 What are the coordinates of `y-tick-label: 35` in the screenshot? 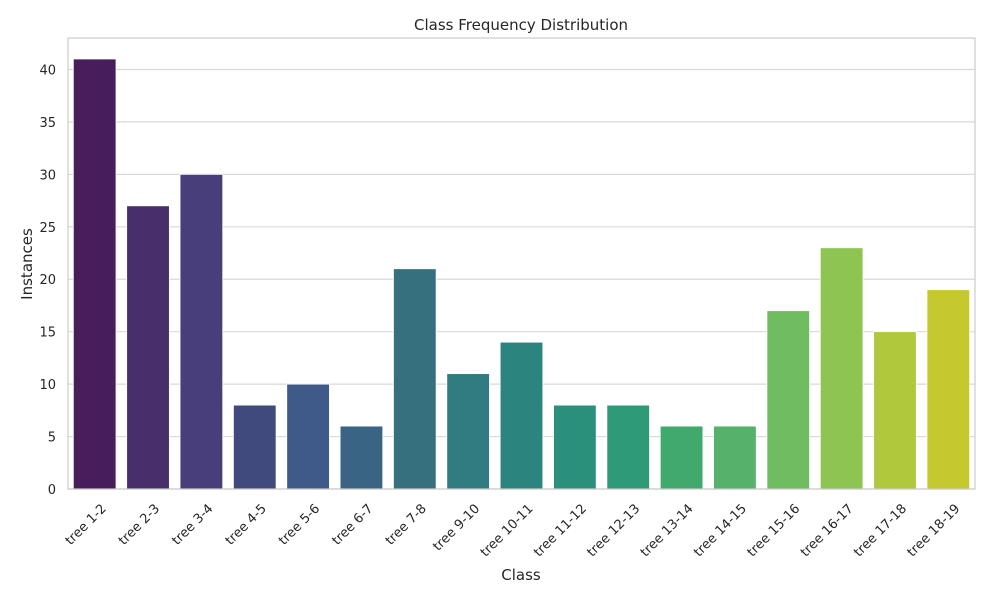 It's located at (47, 123).